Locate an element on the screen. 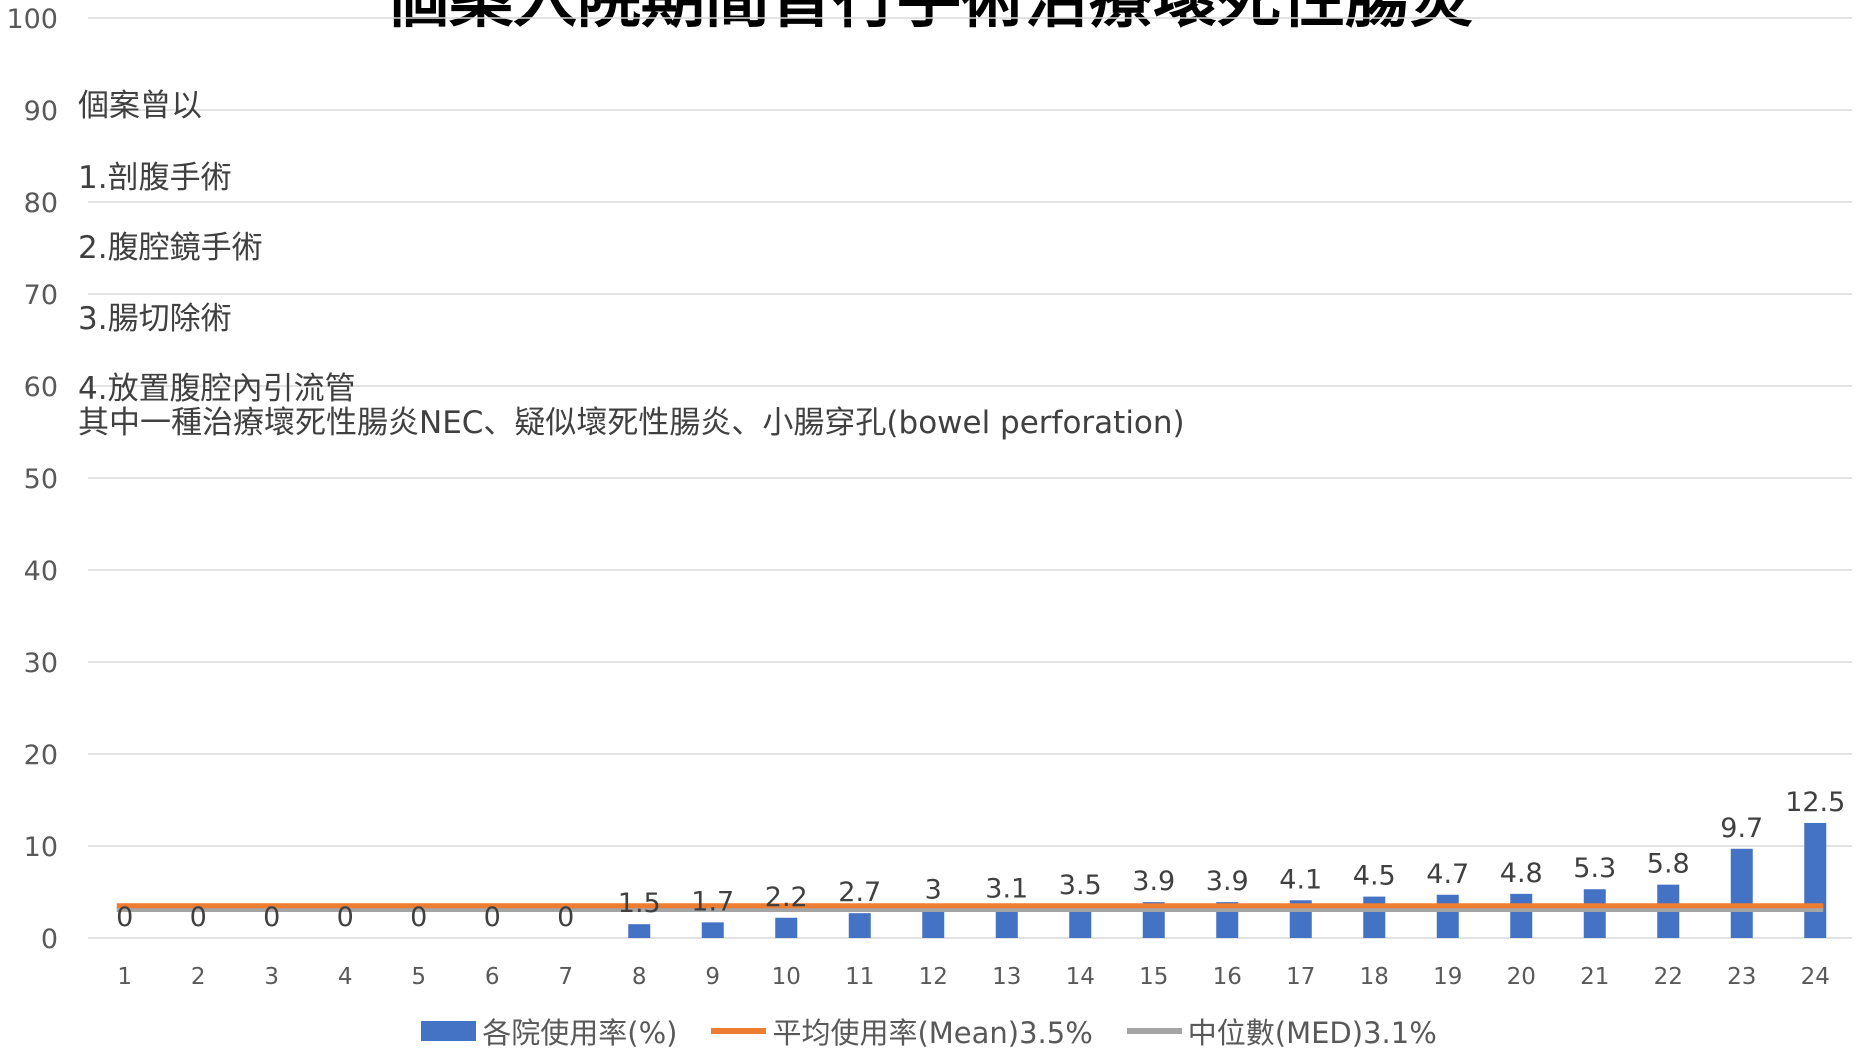  y-tick-label-60: 60 is located at coordinates (41, 387).